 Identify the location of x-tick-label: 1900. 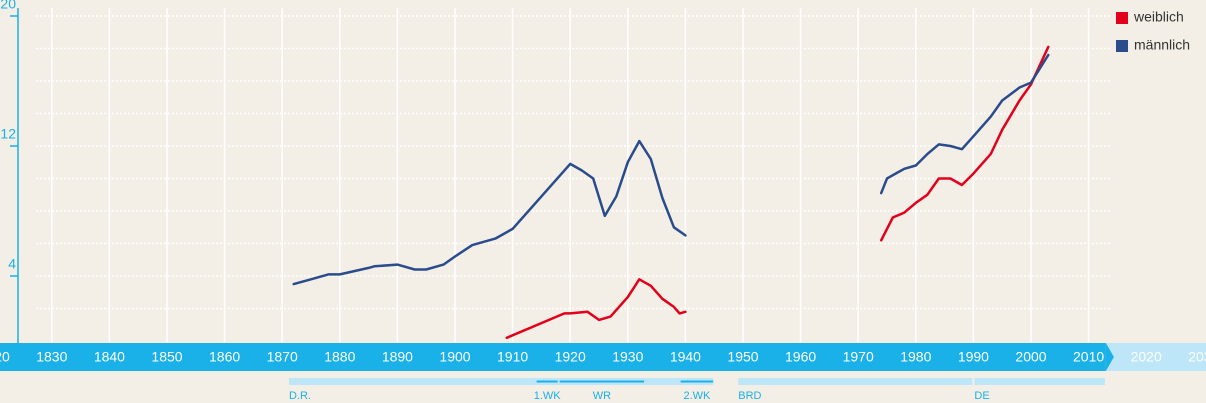
(454, 357).